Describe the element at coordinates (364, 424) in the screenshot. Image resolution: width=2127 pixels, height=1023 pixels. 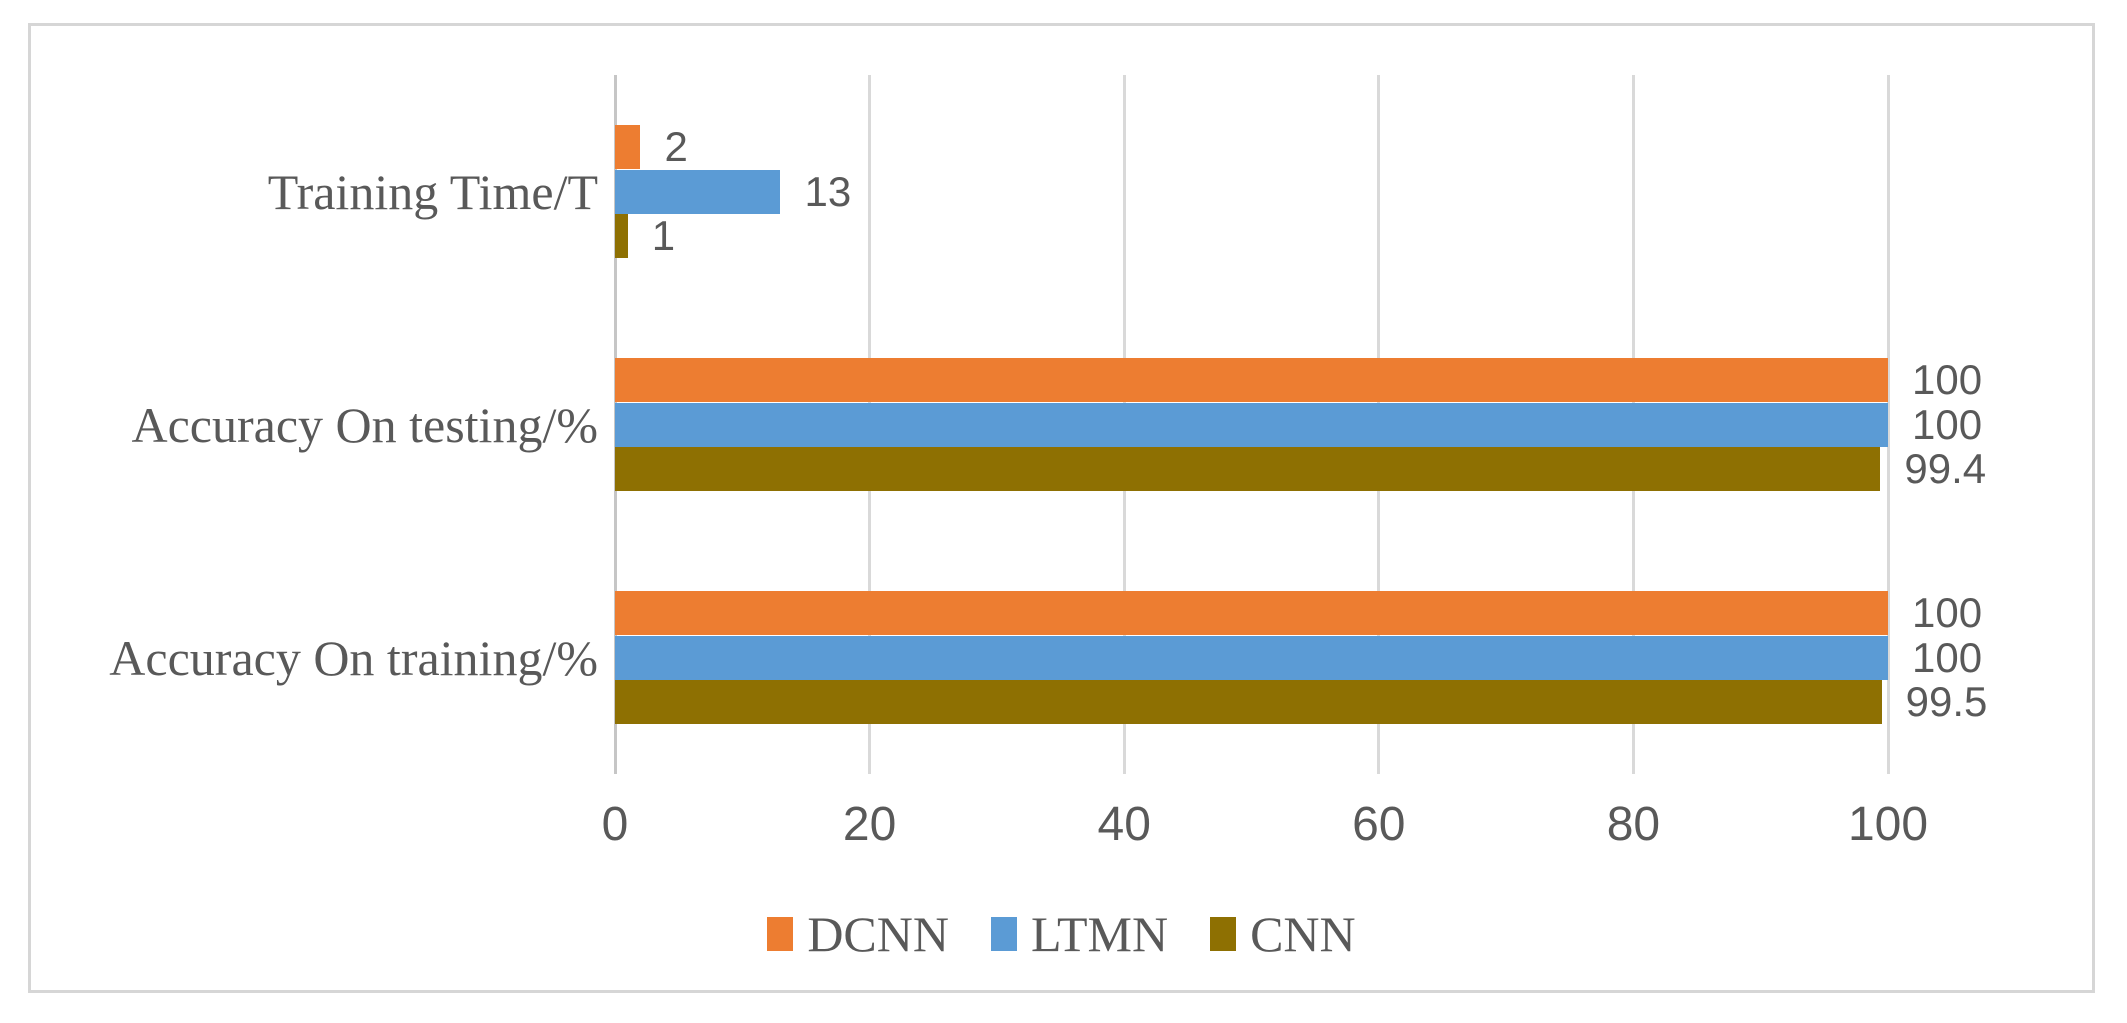
I see `category-label: Accuracy On testing/%` at that location.